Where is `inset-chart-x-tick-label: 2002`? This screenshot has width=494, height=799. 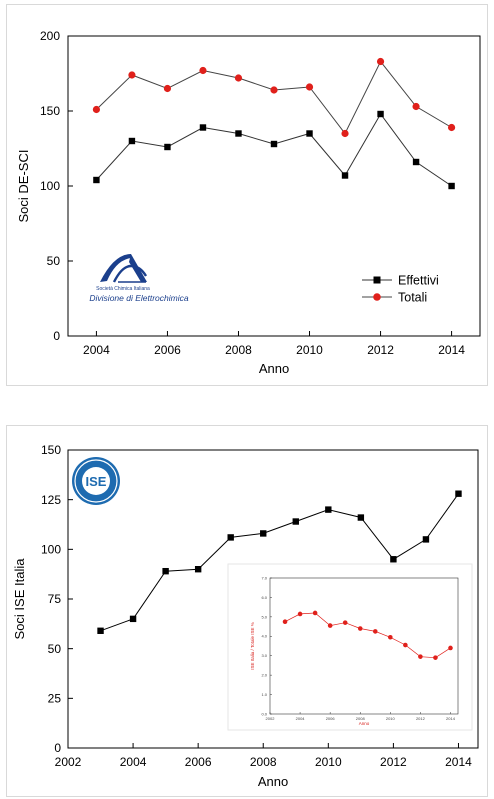 inset-chart-x-tick-label: 2002 is located at coordinates (271, 718).